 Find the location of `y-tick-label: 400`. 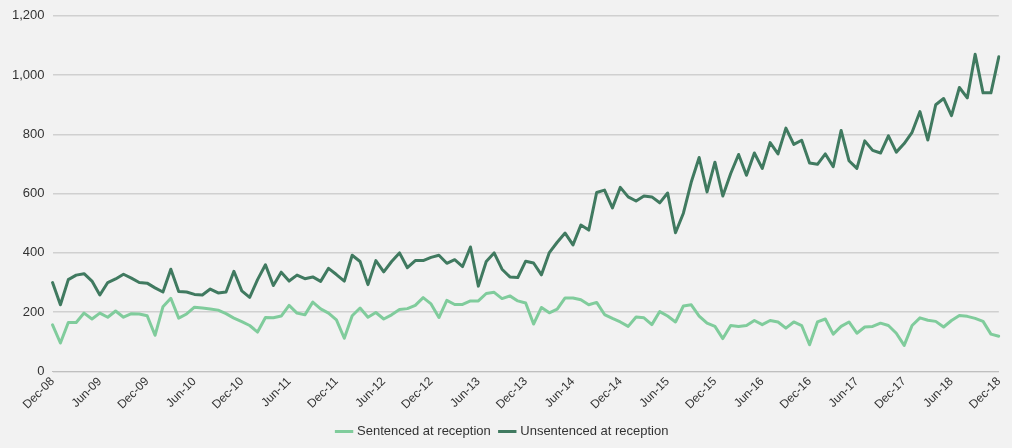

y-tick-label: 400 is located at coordinates (33, 252).